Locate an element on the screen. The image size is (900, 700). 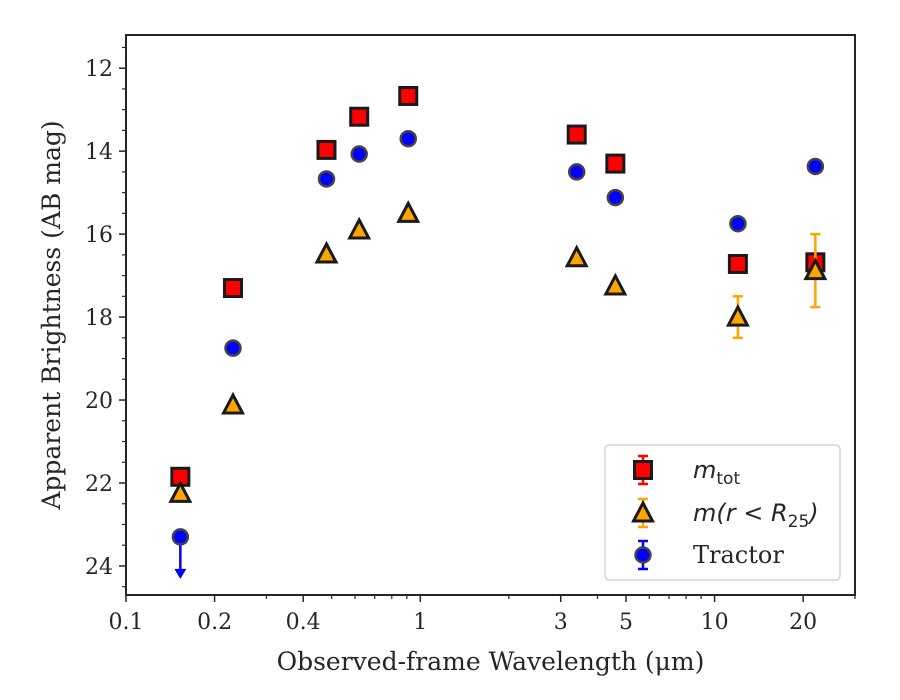
legend-marker-tractor is located at coordinates (643, 555).